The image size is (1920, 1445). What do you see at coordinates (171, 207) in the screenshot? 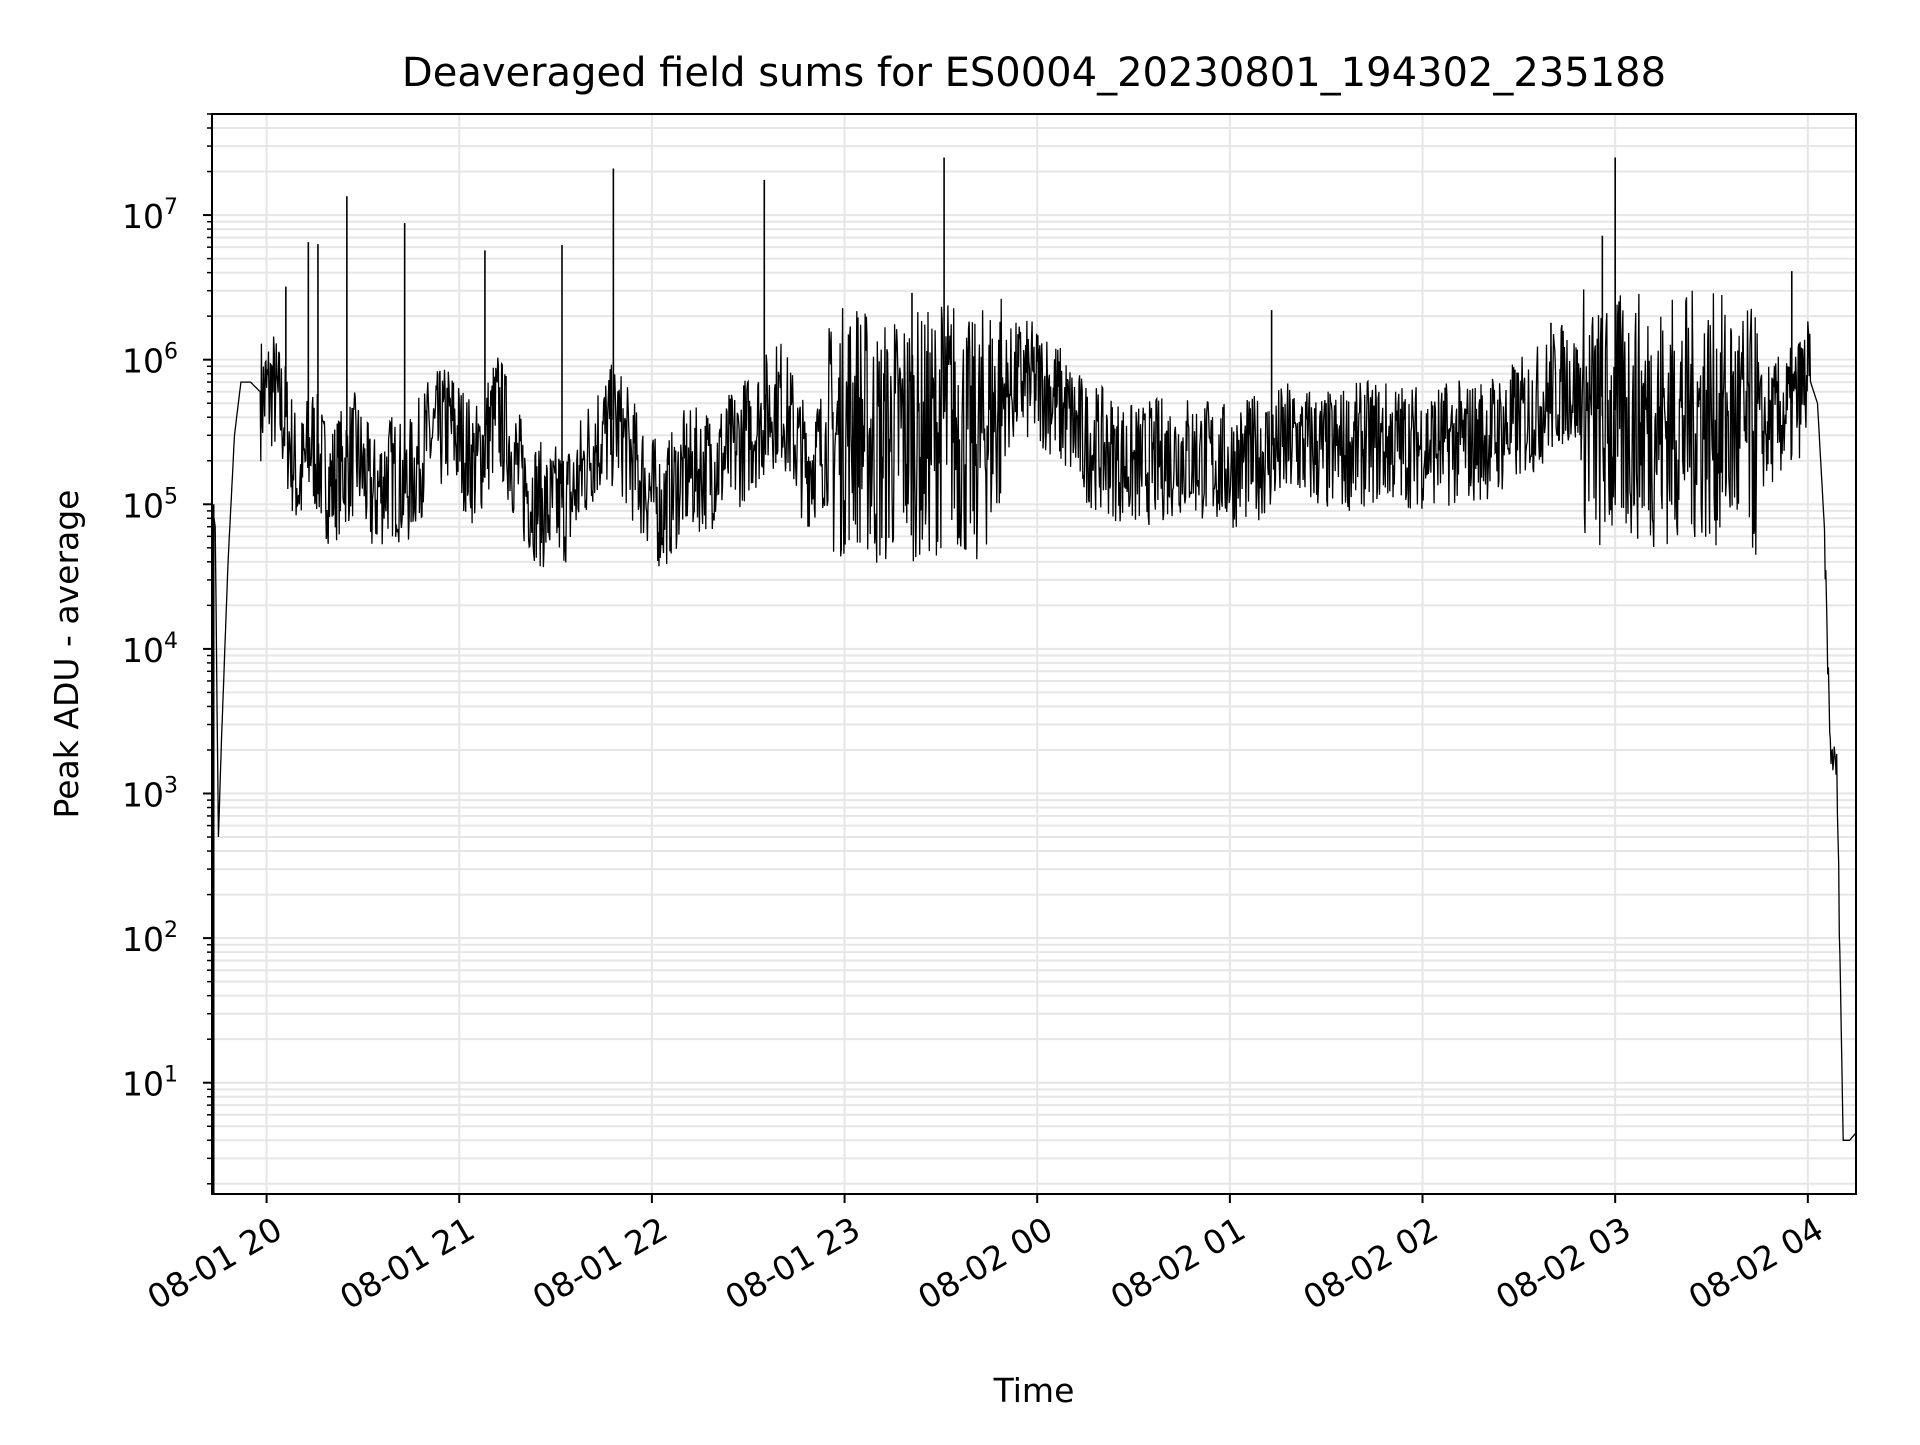
I see `y-tick-exponent: 7` at bounding box center [171, 207].